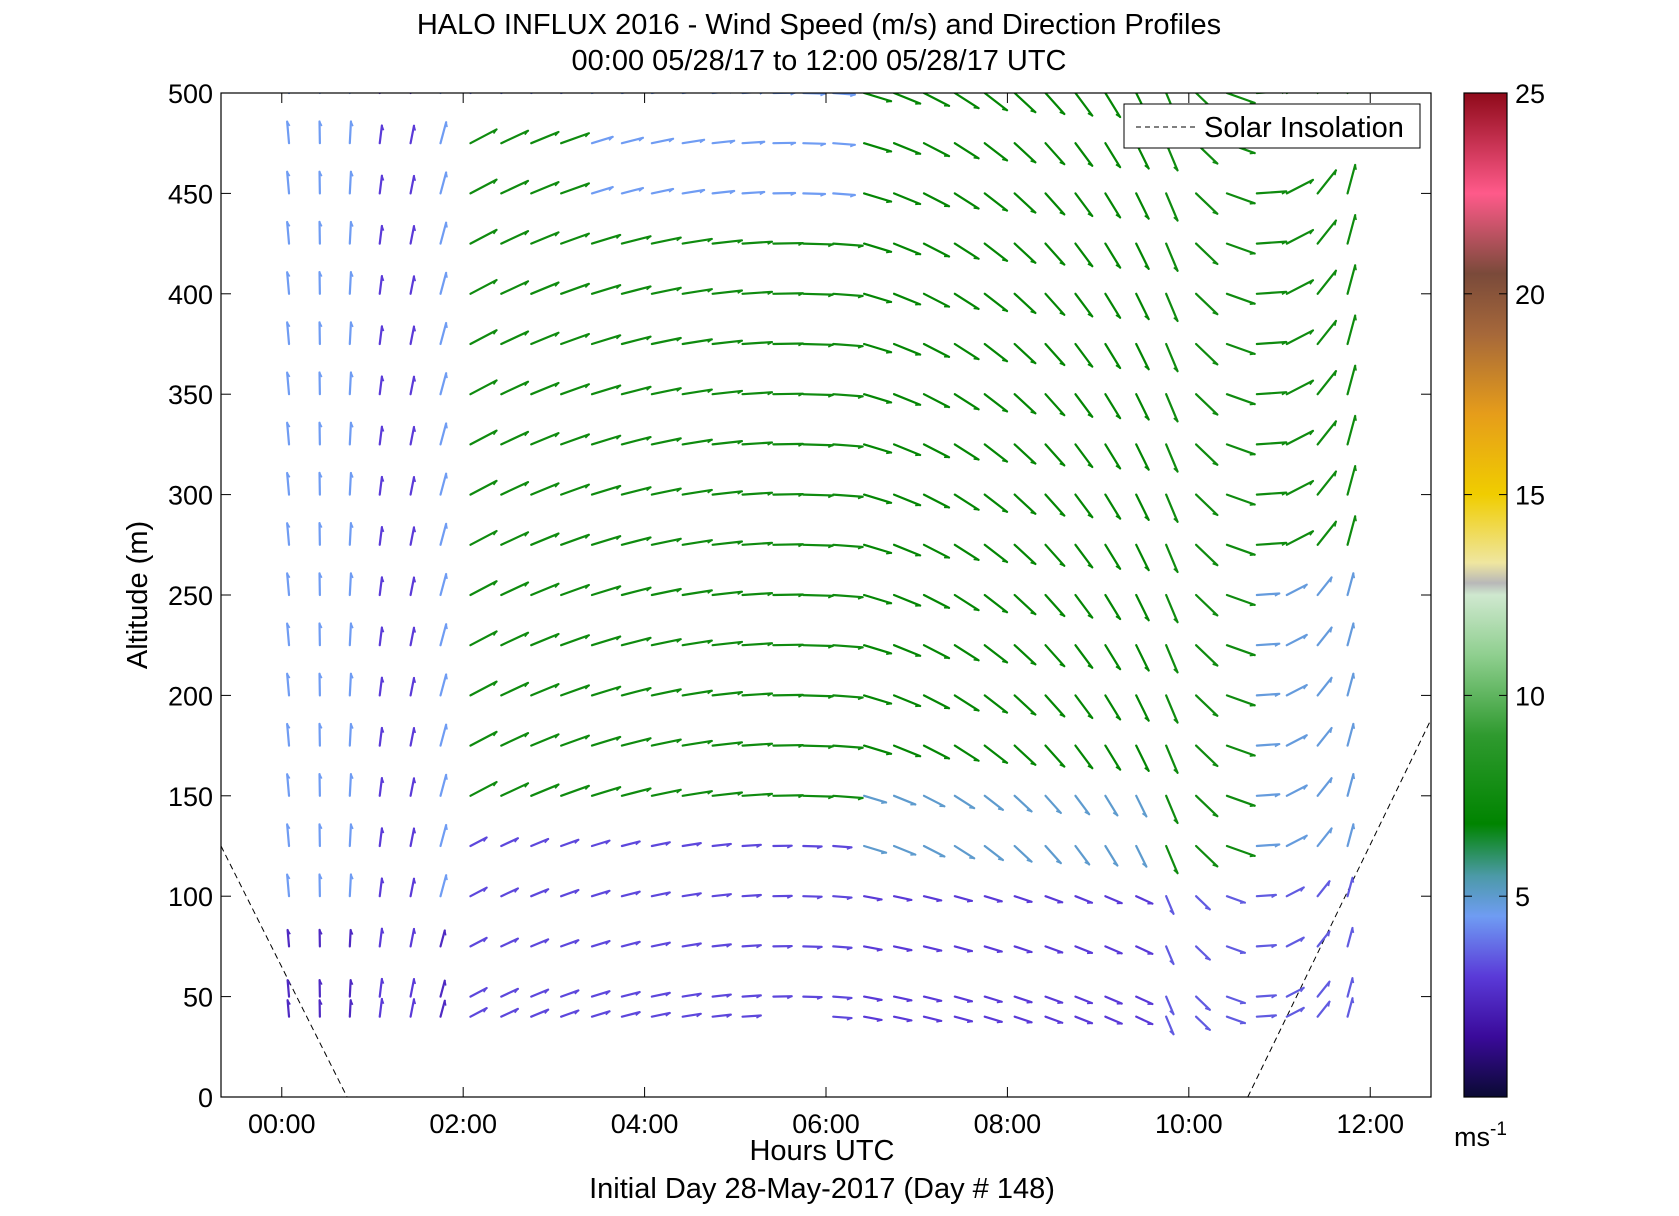 This screenshot has width=1679, height=1216. What do you see at coordinates (821, 1151) in the screenshot?
I see `x-axis-label: Hours UTC` at bounding box center [821, 1151].